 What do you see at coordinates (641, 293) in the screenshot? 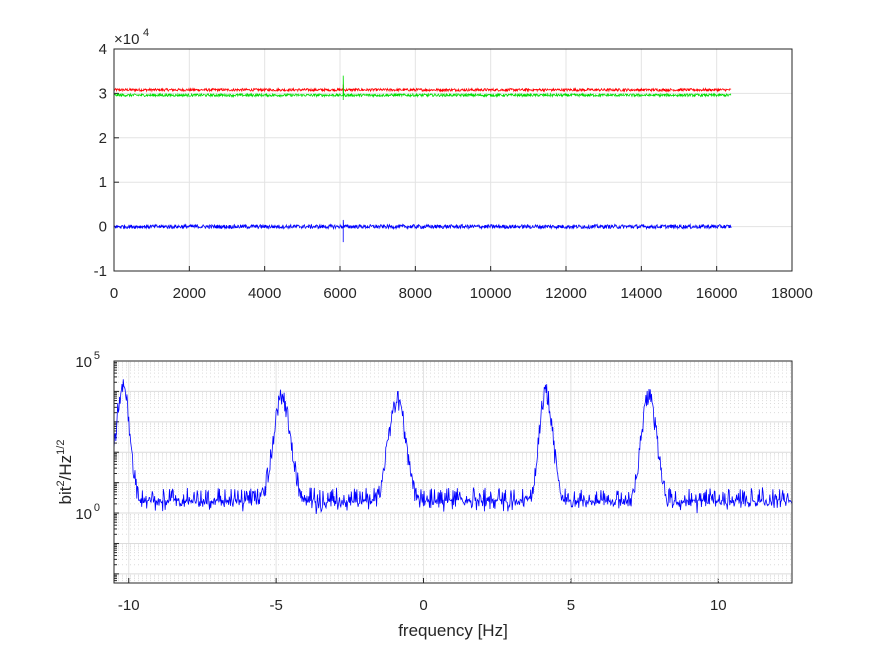
I see `top-x-tick-label: 14000` at bounding box center [641, 293].